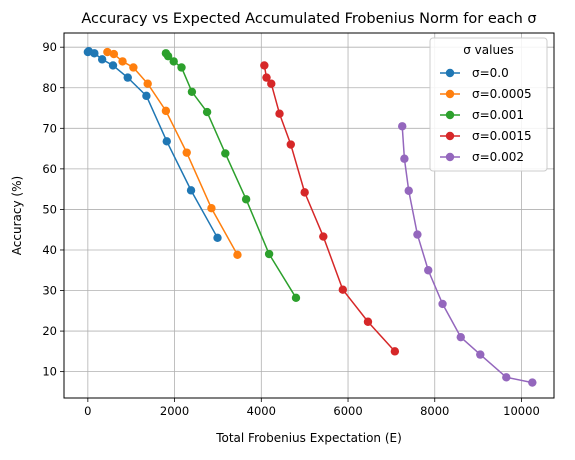 The height and width of the screenshot is (460, 575). What do you see at coordinates (17, 215) in the screenshot?
I see `y-axis-label: Accuracy (%)` at bounding box center [17, 215].